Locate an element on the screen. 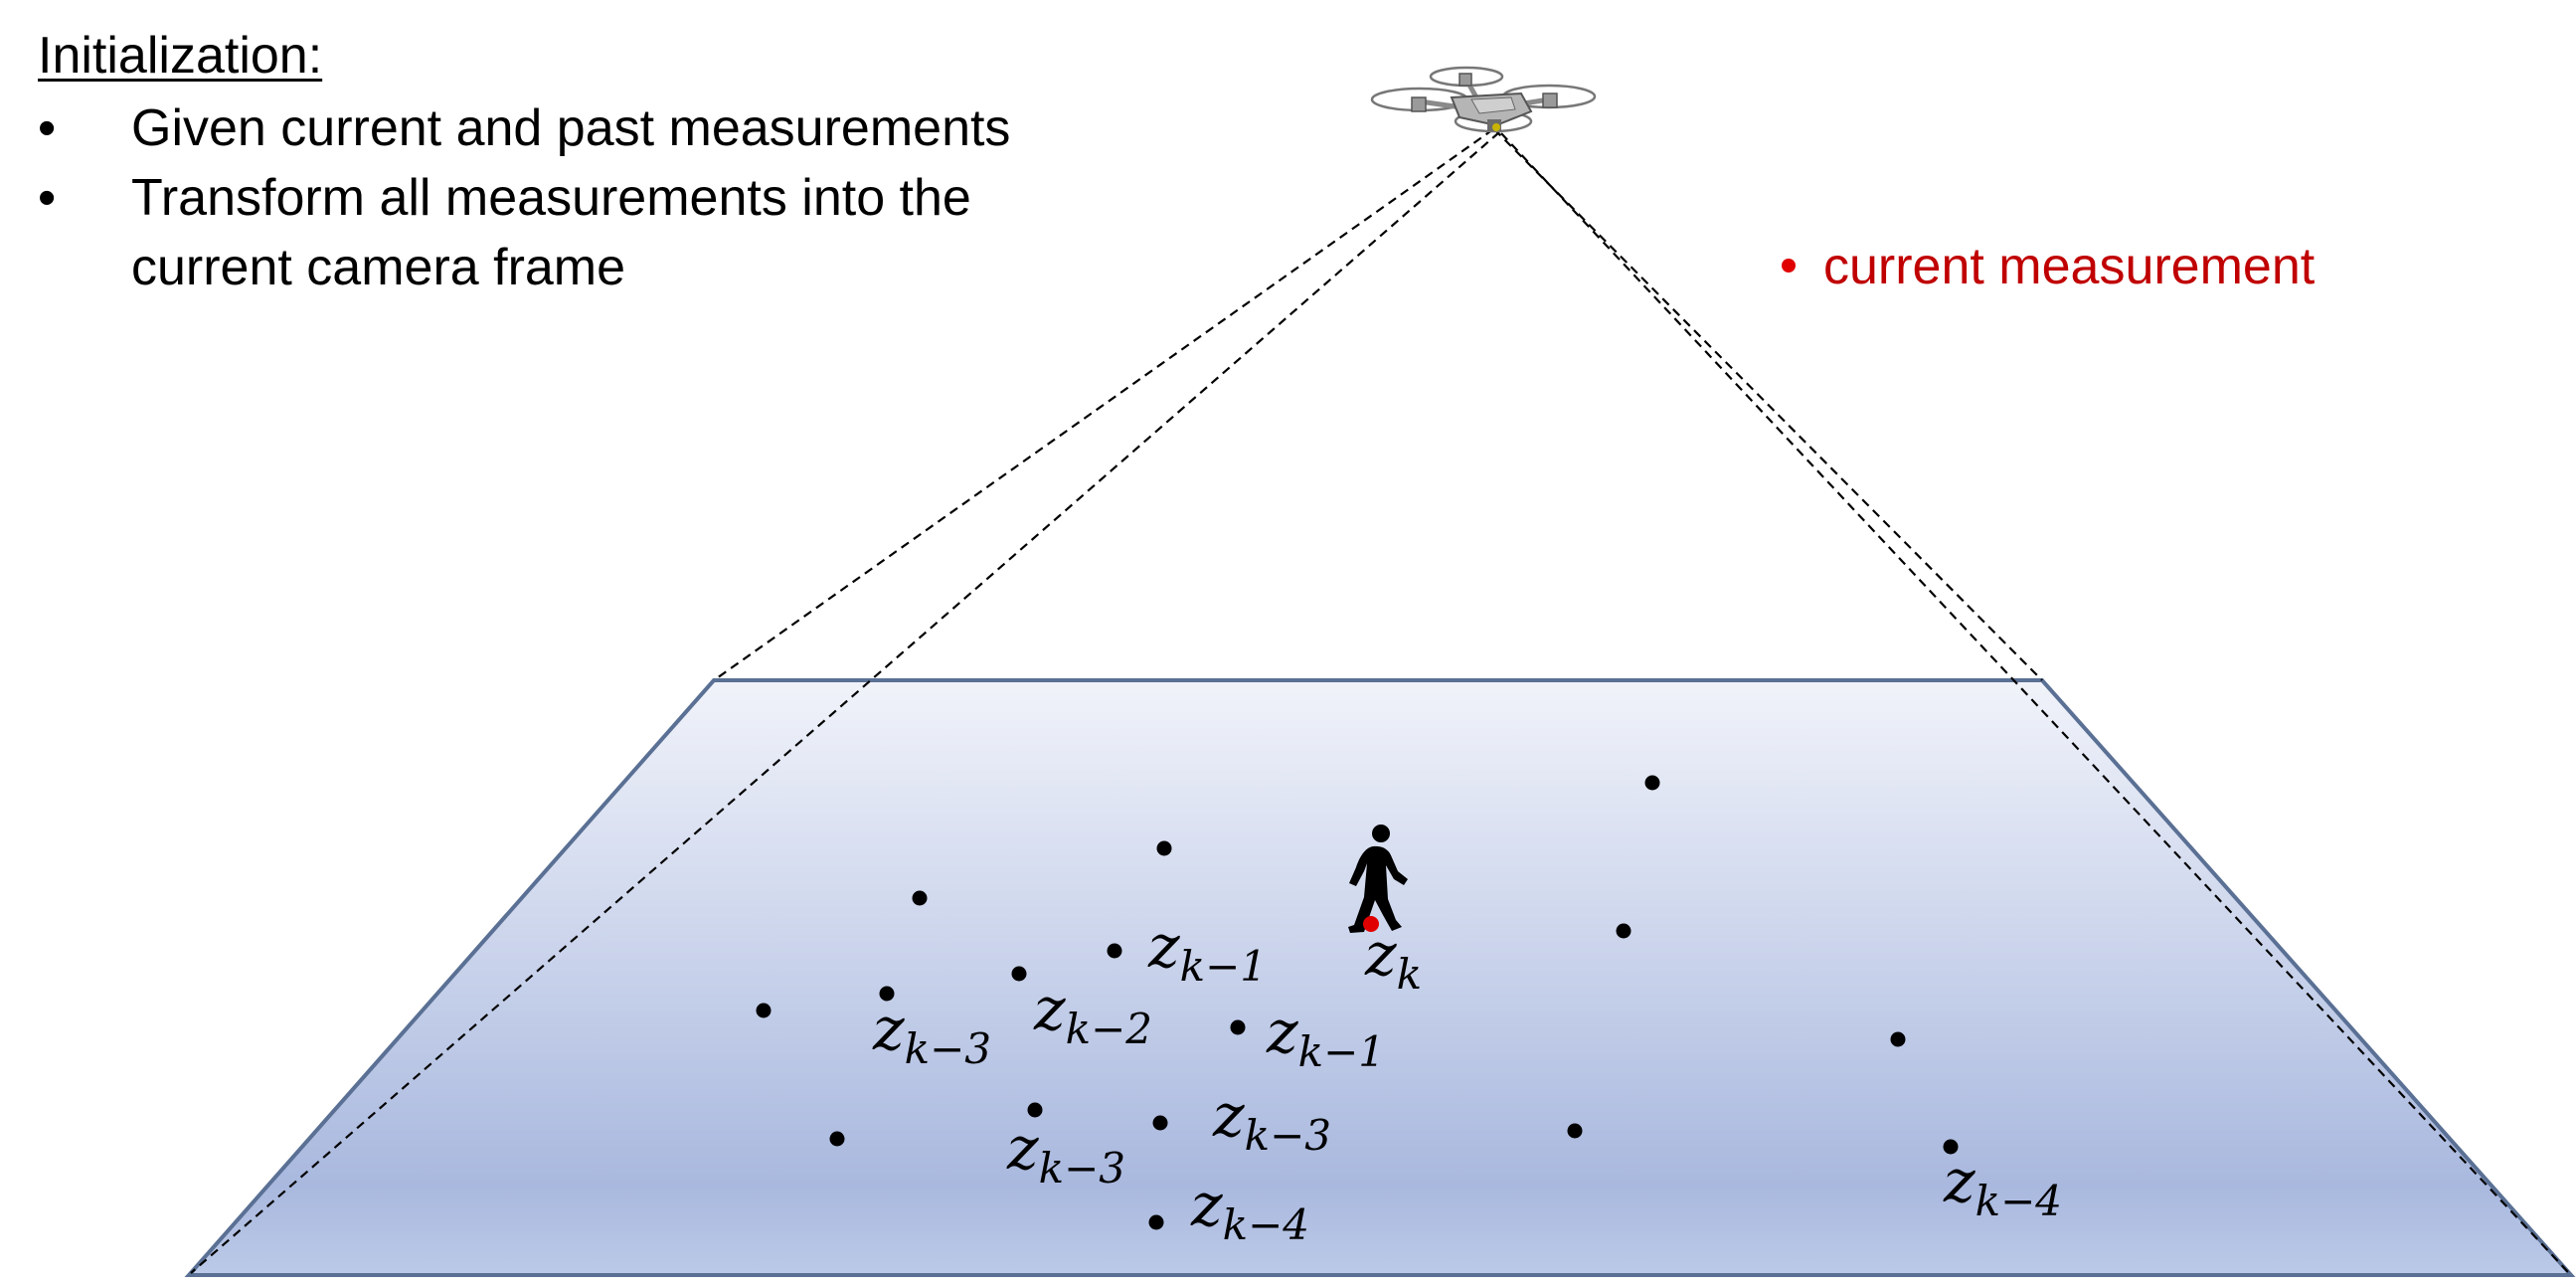 The height and width of the screenshot is (1285, 2576). current-measurement-dot is located at coordinates (1371, 924).